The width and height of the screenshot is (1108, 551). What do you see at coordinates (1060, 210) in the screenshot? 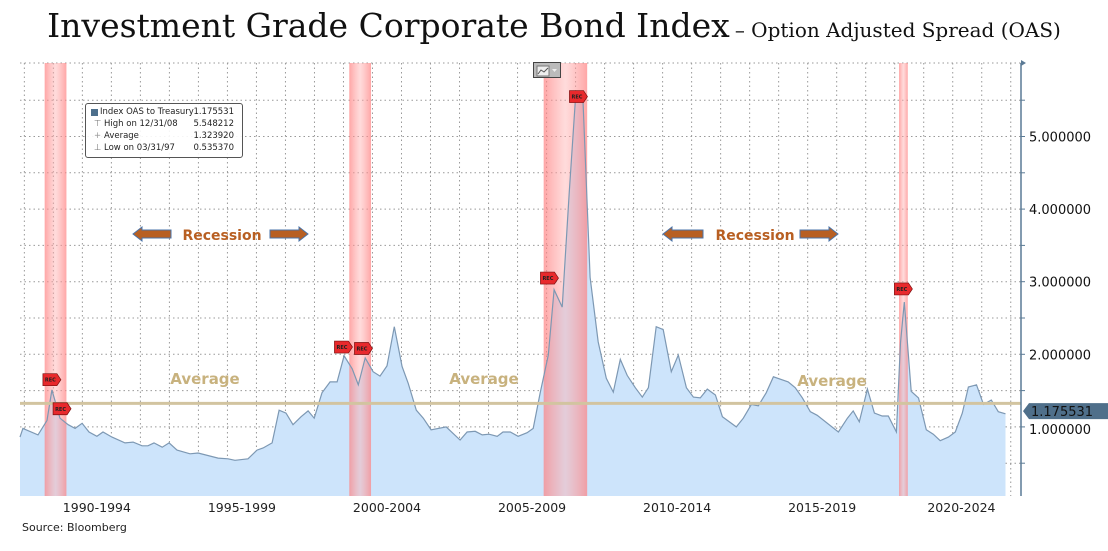
I see `y-tick-label: 4.000000` at bounding box center [1060, 210].